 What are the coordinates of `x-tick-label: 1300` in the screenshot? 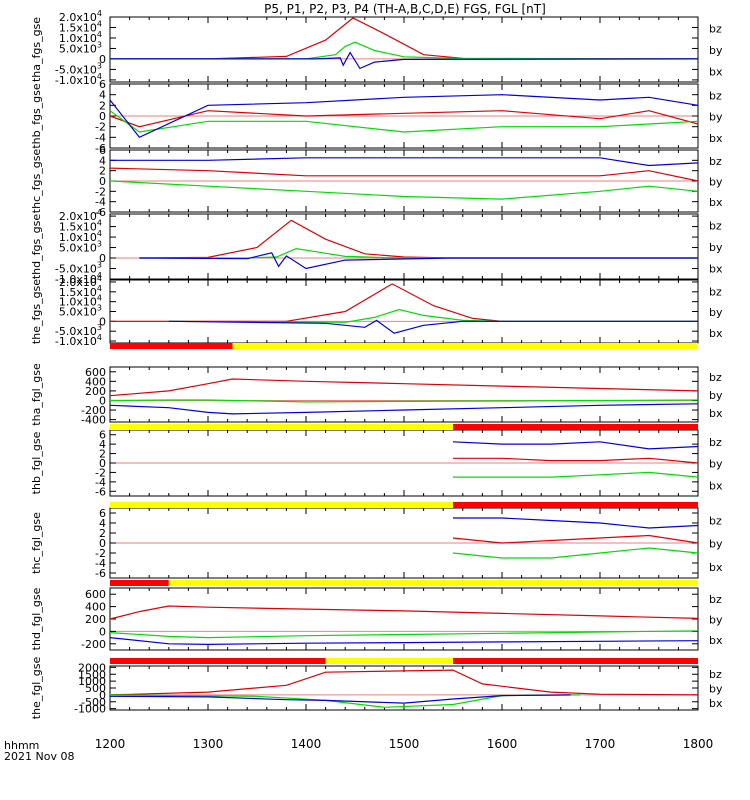 It's located at (208, 744).